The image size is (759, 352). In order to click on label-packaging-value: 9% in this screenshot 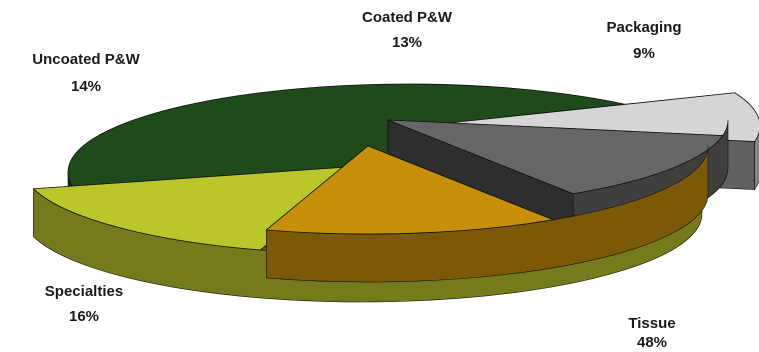, I will do `click(644, 53)`.